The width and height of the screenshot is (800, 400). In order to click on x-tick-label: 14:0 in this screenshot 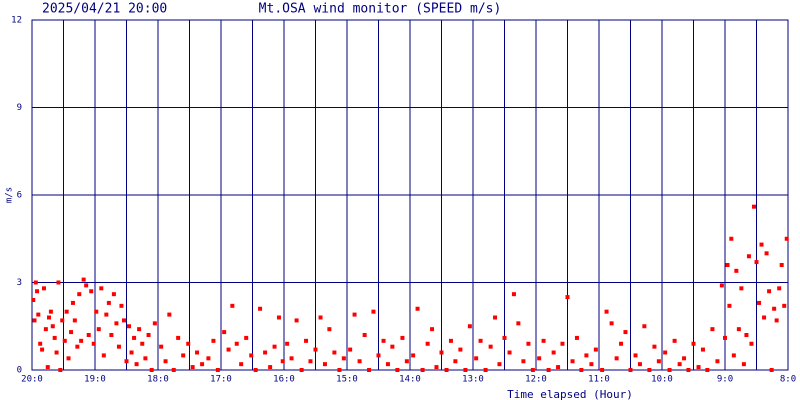, I will do `click(410, 380)`.